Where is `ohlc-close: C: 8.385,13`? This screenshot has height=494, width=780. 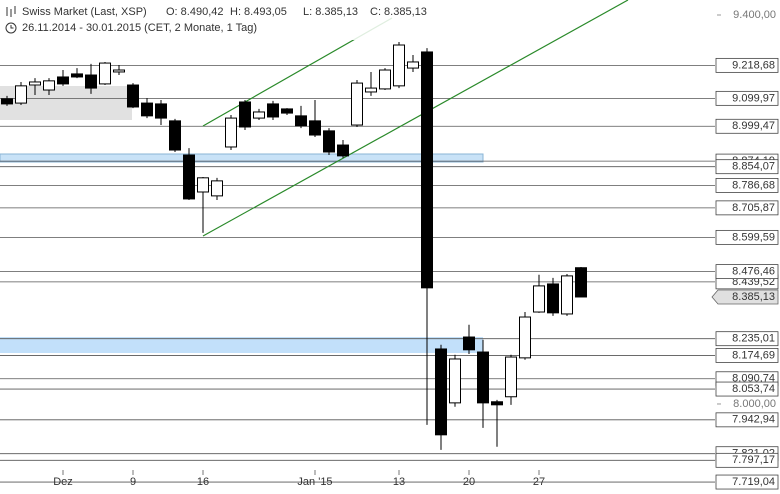 ohlc-close: C: 8.385,13 is located at coordinates (398, 12).